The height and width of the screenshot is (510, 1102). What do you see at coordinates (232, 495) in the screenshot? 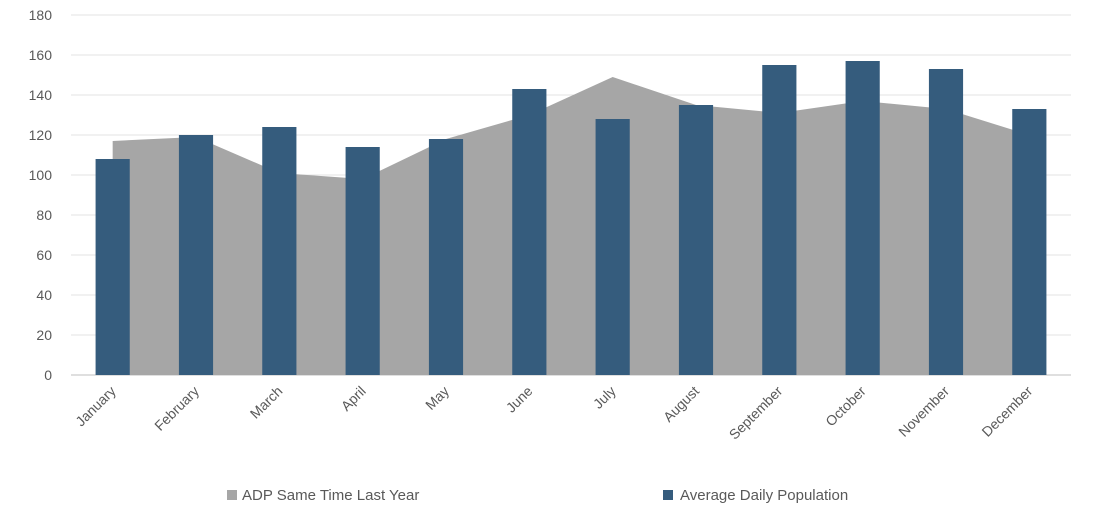
I see `legend-swatch-adp-last-year` at bounding box center [232, 495].